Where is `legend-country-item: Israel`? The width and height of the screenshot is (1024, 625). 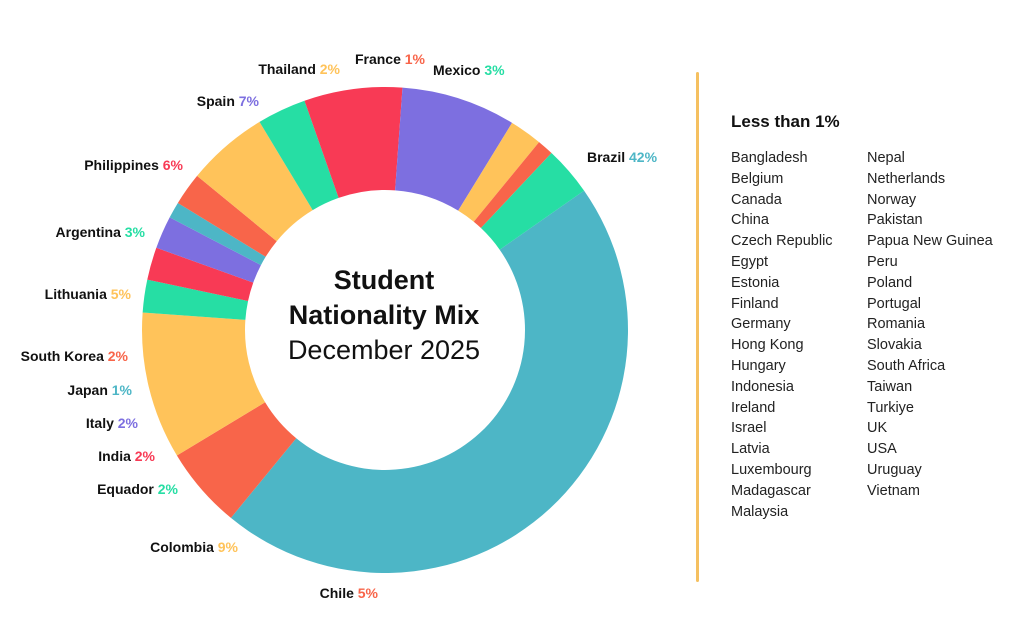
legend-country-item: Israel is located at coordinates (749, 428).